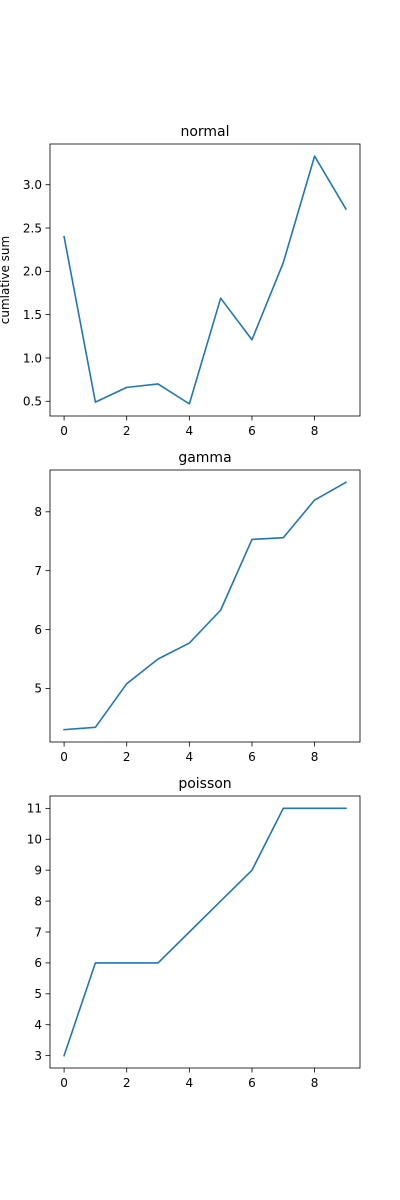 This screenshot has height=1200, width=400. I want to click on y-tick-label: 2.5, so click(32, 228).